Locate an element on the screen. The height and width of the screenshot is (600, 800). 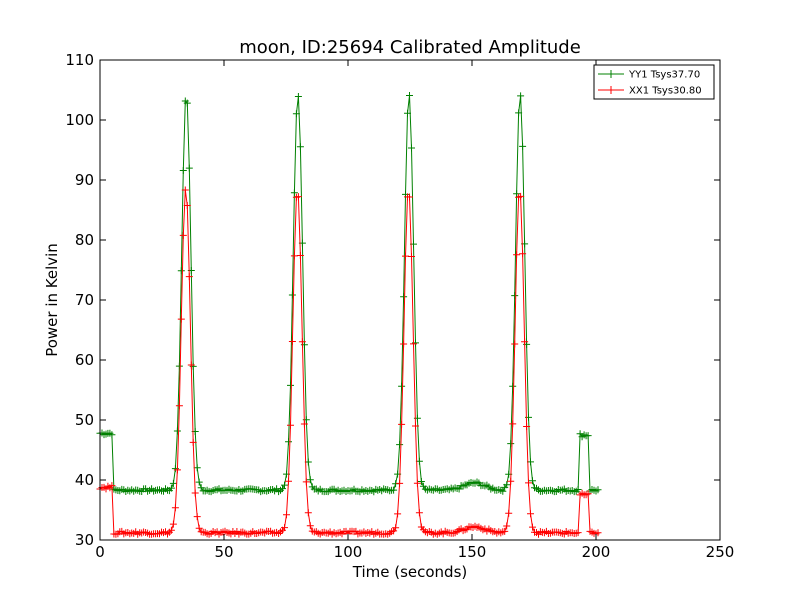
x-tick-label: 100 is located at coordinates (348, 552).